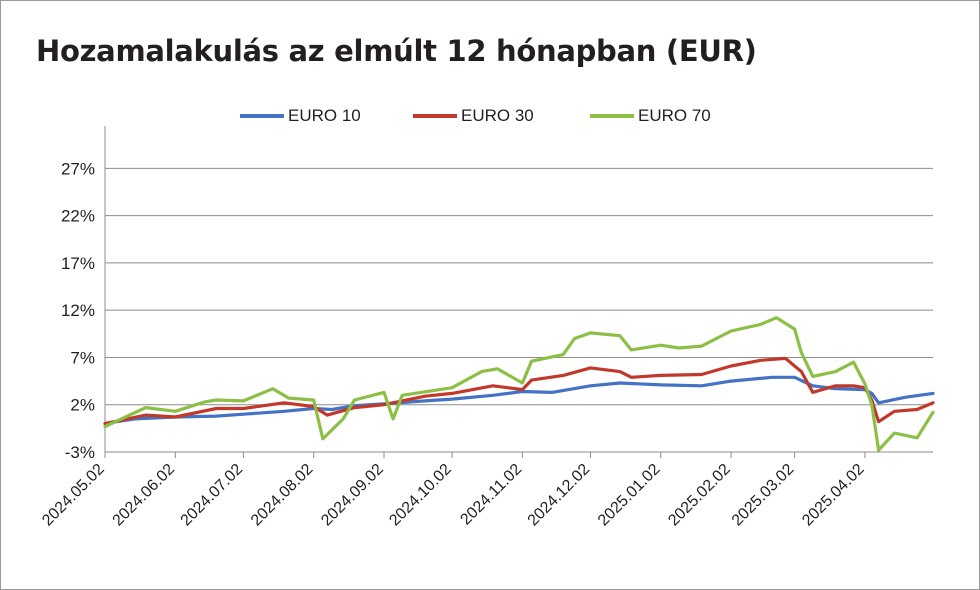  I want to click on x-tick-label: 2024.07.02, so click(212, 495).